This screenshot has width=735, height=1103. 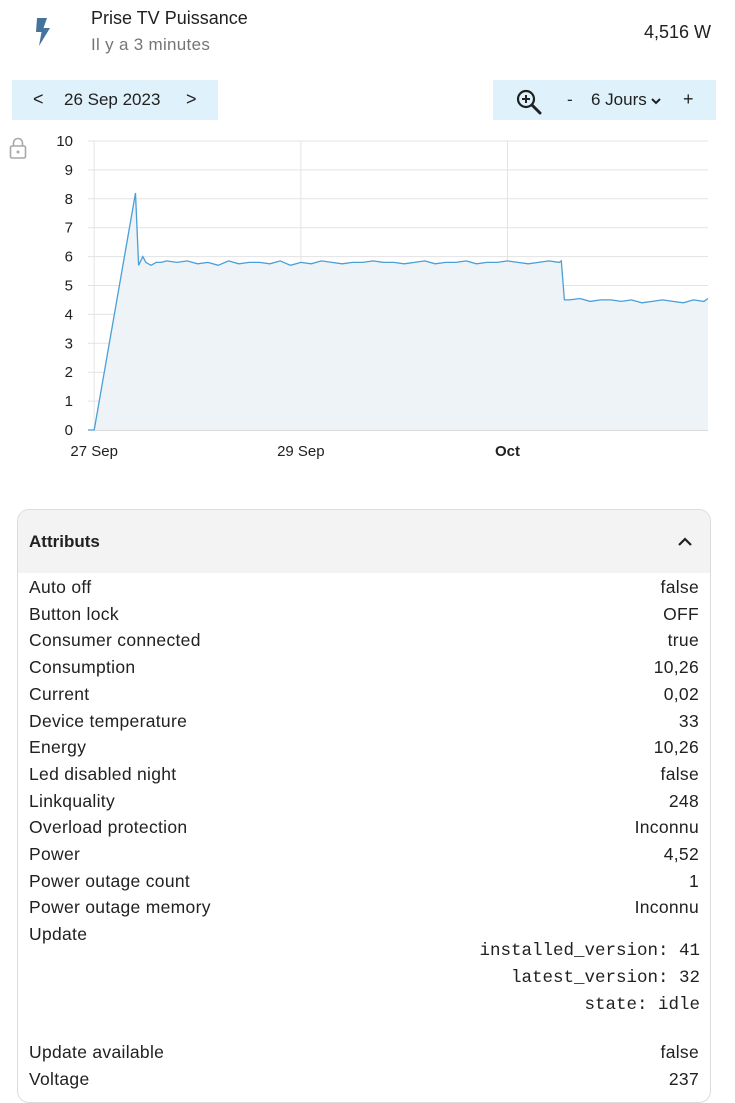 I want to click on attribute-key: Power, so click(x=55, y=854).